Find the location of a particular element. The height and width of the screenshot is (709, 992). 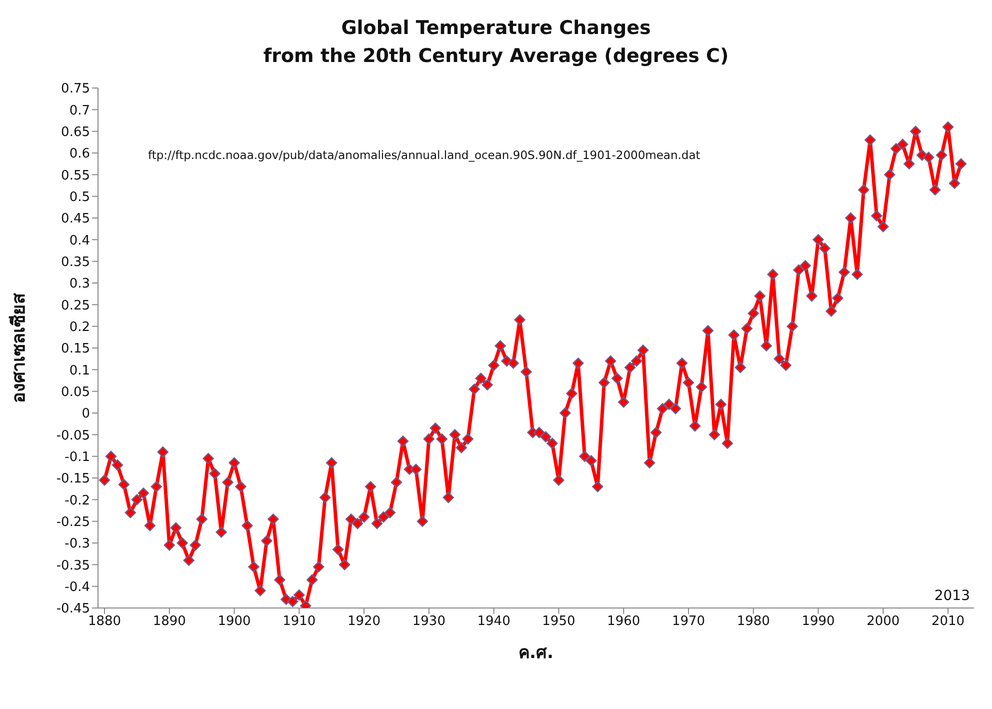

y-axis-title: องศาเซลเซียส is located at coordinates (19, 347).